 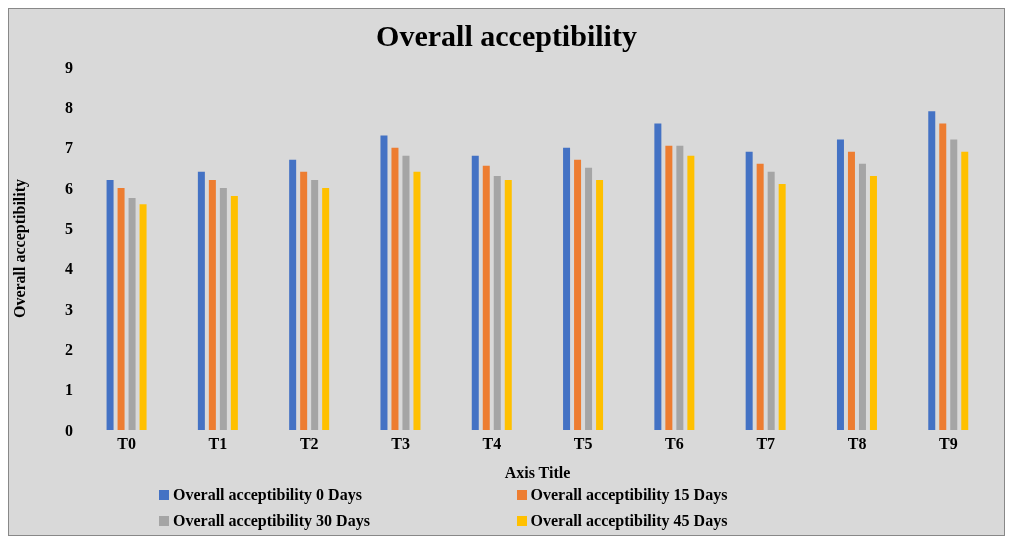 What do you see at coordinates (506, 36) in the screenshot?
I see `chart-title: Overall acceptibility` at bounding box center [506, 36].